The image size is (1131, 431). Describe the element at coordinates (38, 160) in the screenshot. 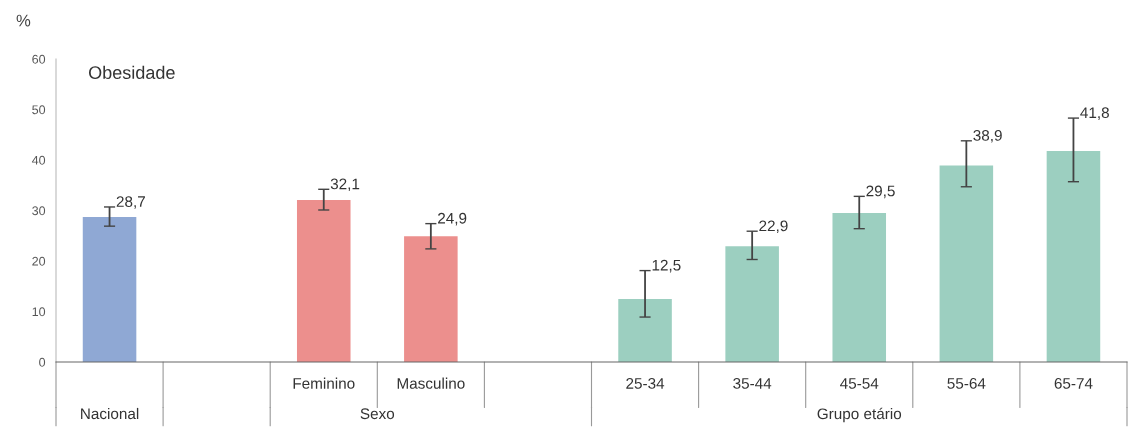

I see `y-tick-label: 40` at that location.